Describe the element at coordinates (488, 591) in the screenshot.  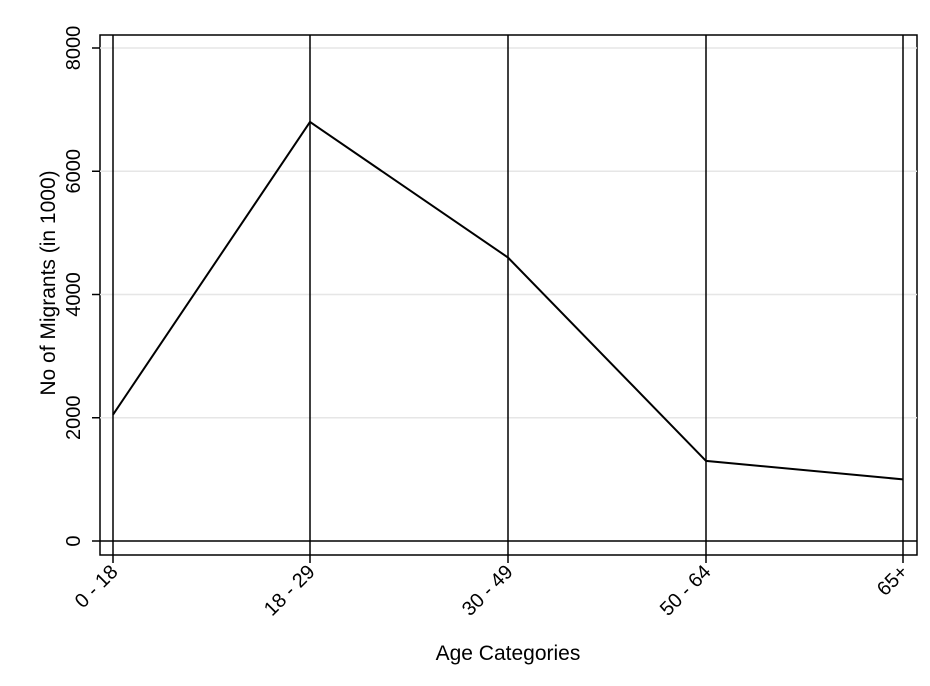
I see `x-tick-label: 30 - 49` at that location.